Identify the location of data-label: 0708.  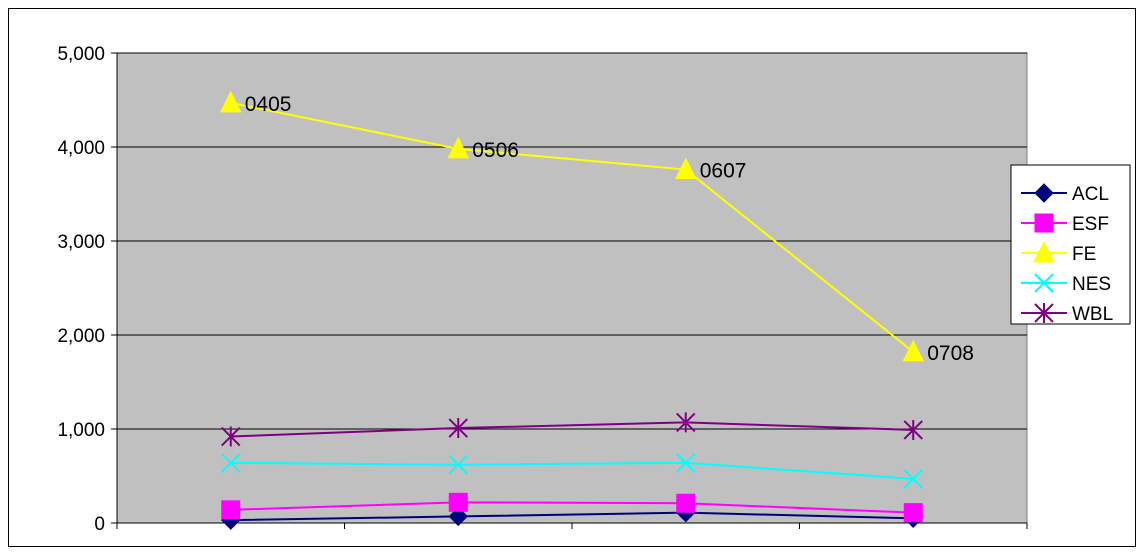
(950, 353).